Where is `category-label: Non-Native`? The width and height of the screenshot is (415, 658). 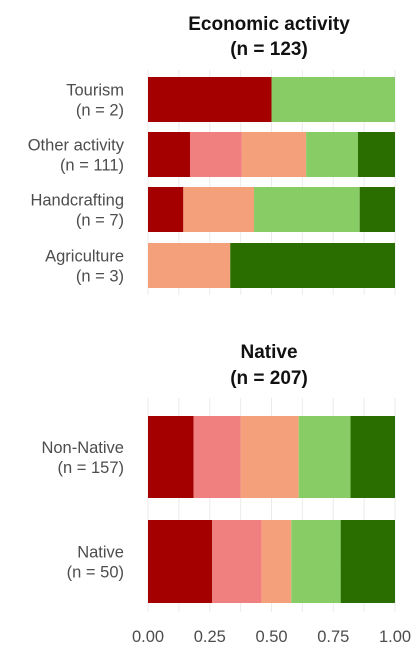 category-label: Non-Native is located at coordinates (82, 448).